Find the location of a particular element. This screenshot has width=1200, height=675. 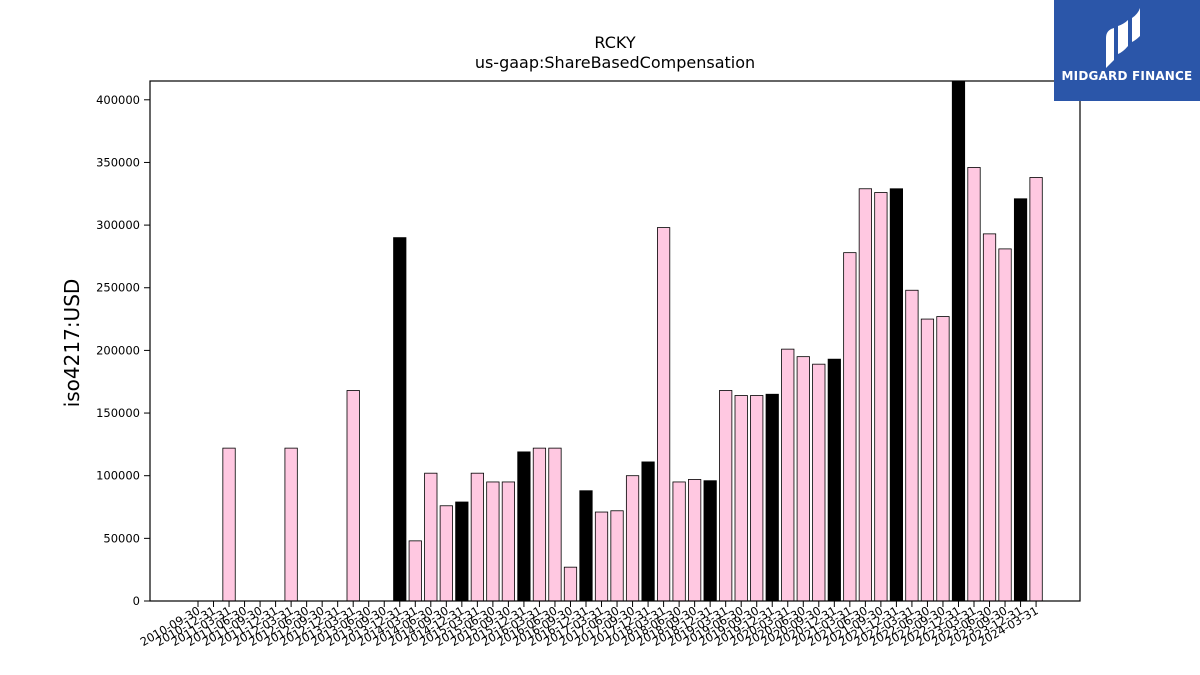

y-tick-label: 350000 is located at coordinates (118, 162).